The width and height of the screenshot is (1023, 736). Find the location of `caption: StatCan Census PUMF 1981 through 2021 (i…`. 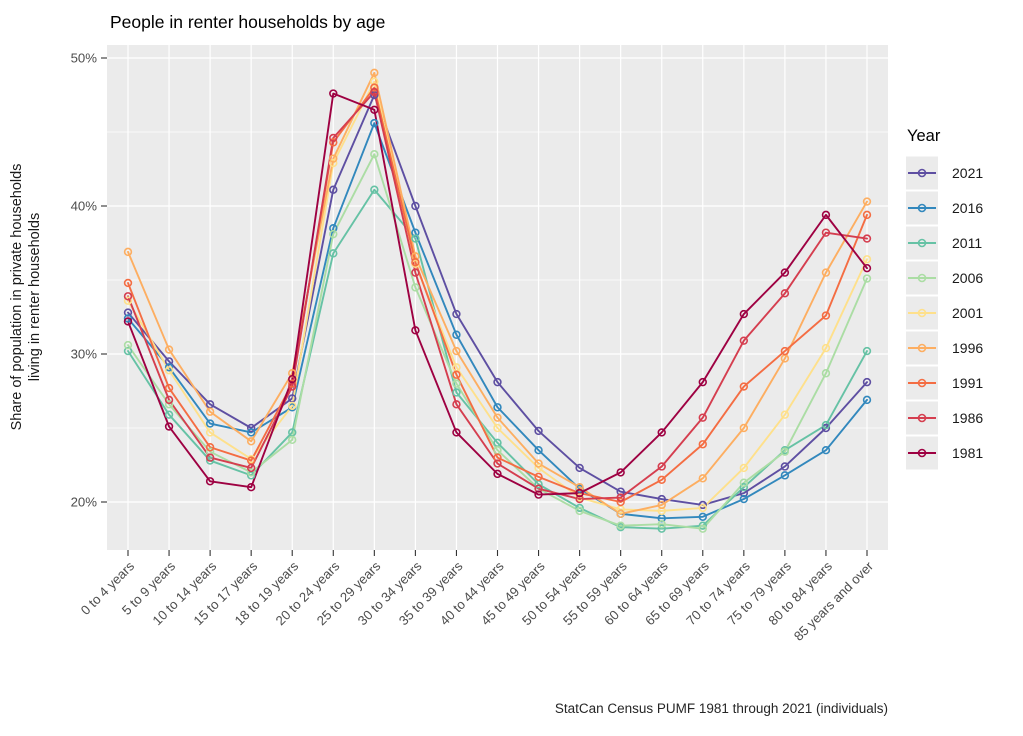

caption: StatCan Census PUMF 1981 through 2021 (i… is located at coordinates (721, 708).